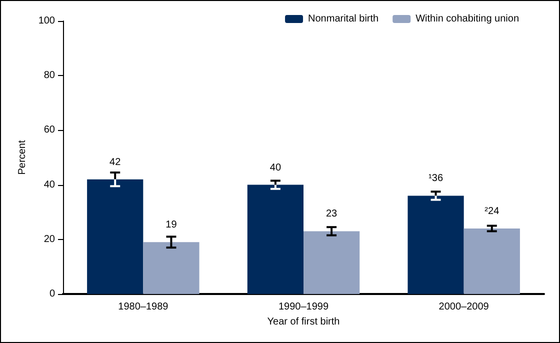 The image size is (560, 343). I want to click on y-axis-title: Percent, so click(22, 157).